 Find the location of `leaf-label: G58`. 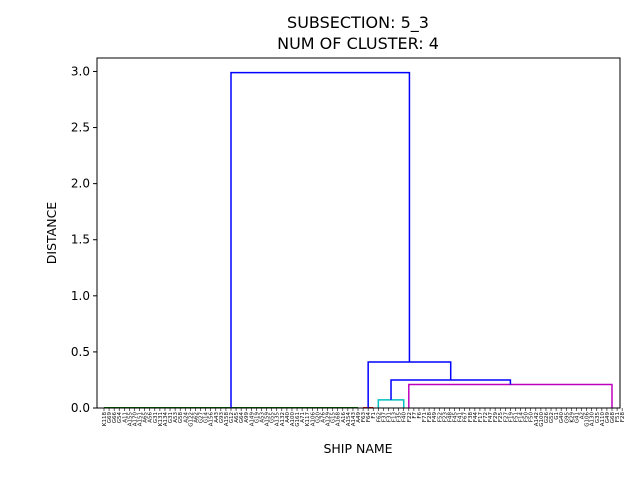

leaf-label: G58 is located at coordinates (181, 418).